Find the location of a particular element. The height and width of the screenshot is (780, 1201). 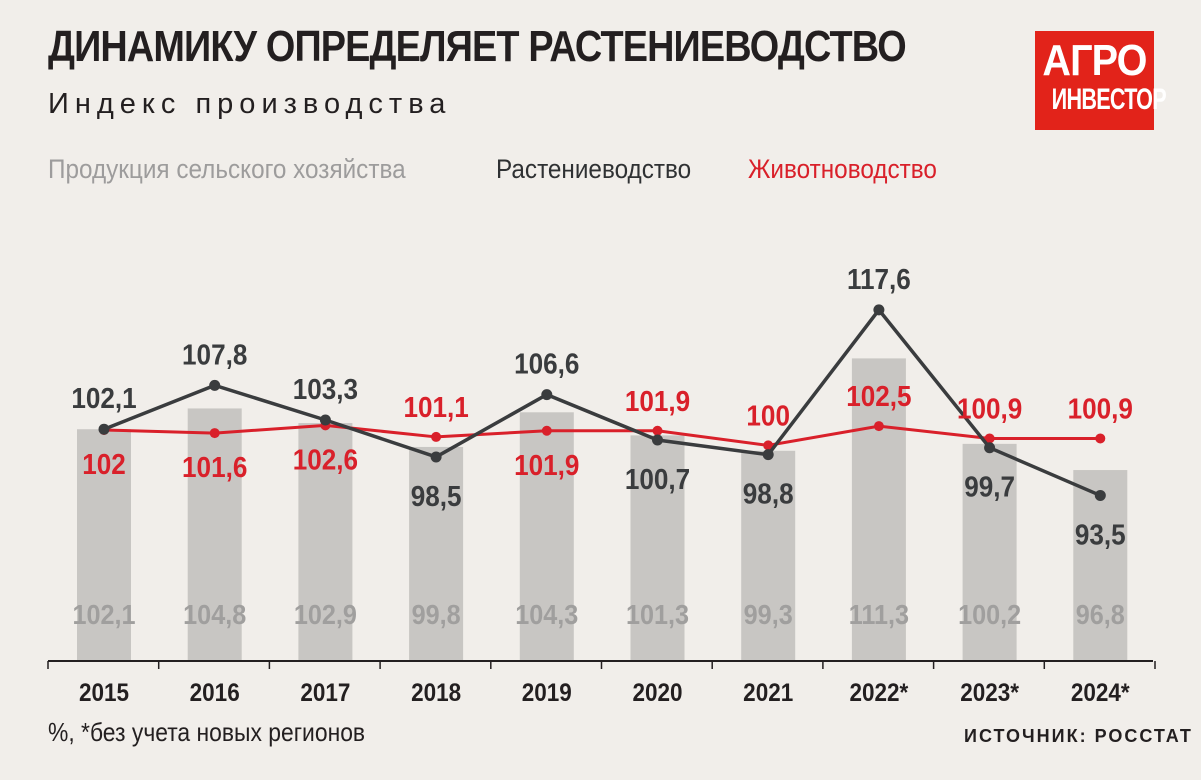

bar-total-2016 is located at coordinates (214, 534).